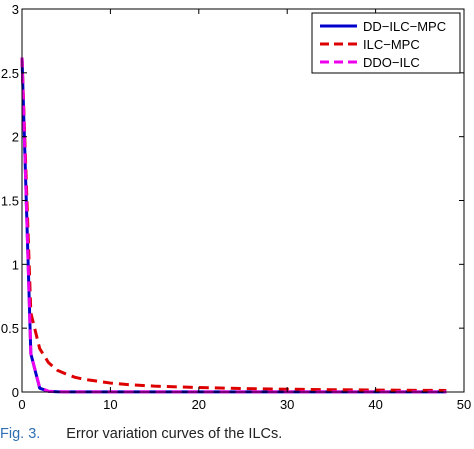  What do you see at coordinates (20, 434) in the screenshot?
I see `caption-label: Fig. 3.` at bounding box center [20, 434].